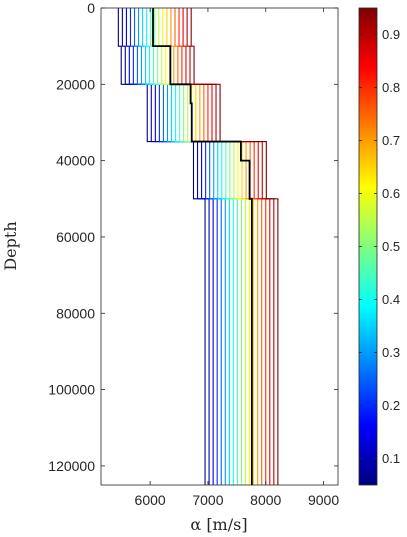 The image size is (407, 537). What do you see at coordinates (391, 140) in the screenshot?
I see `colorbar-tick-label: 0.7` at bounding box center [391, 140].